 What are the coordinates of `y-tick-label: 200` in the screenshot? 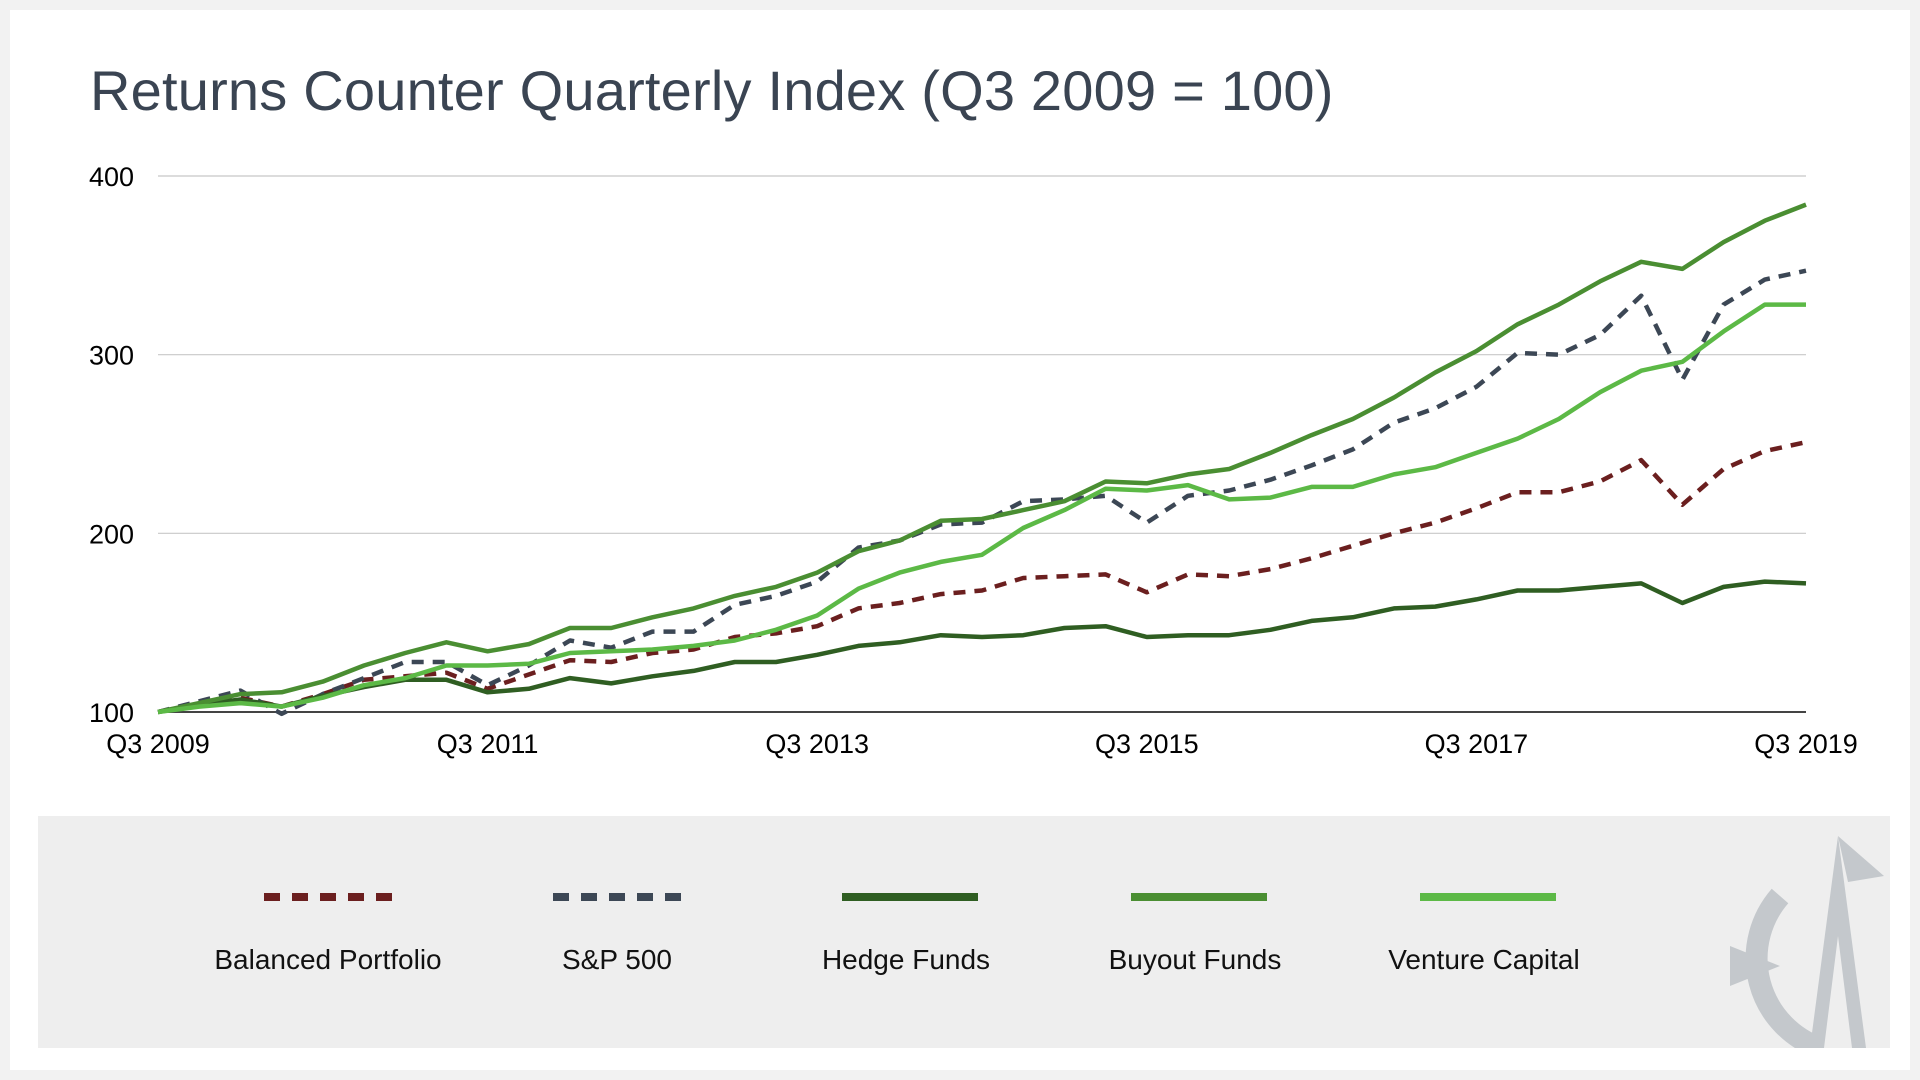 It's located at (111, 534).